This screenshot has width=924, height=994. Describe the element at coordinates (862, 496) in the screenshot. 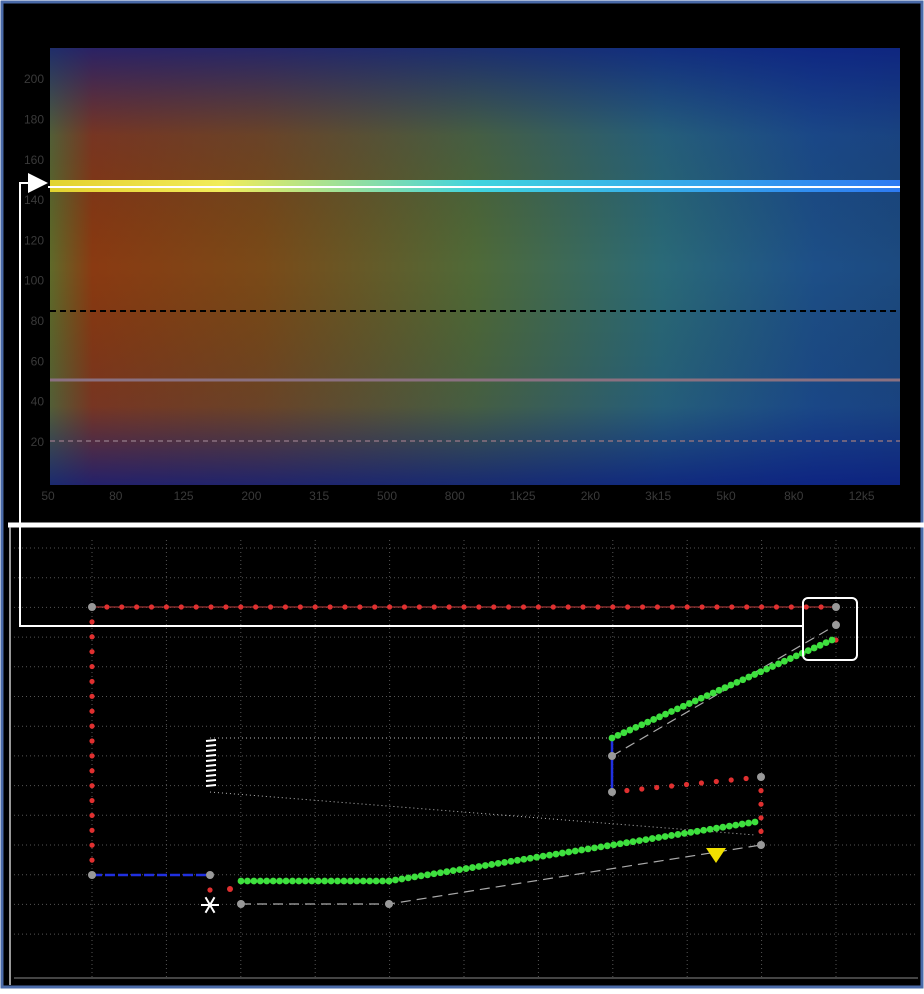

I see `x-tick-label: 12k5` at that location.